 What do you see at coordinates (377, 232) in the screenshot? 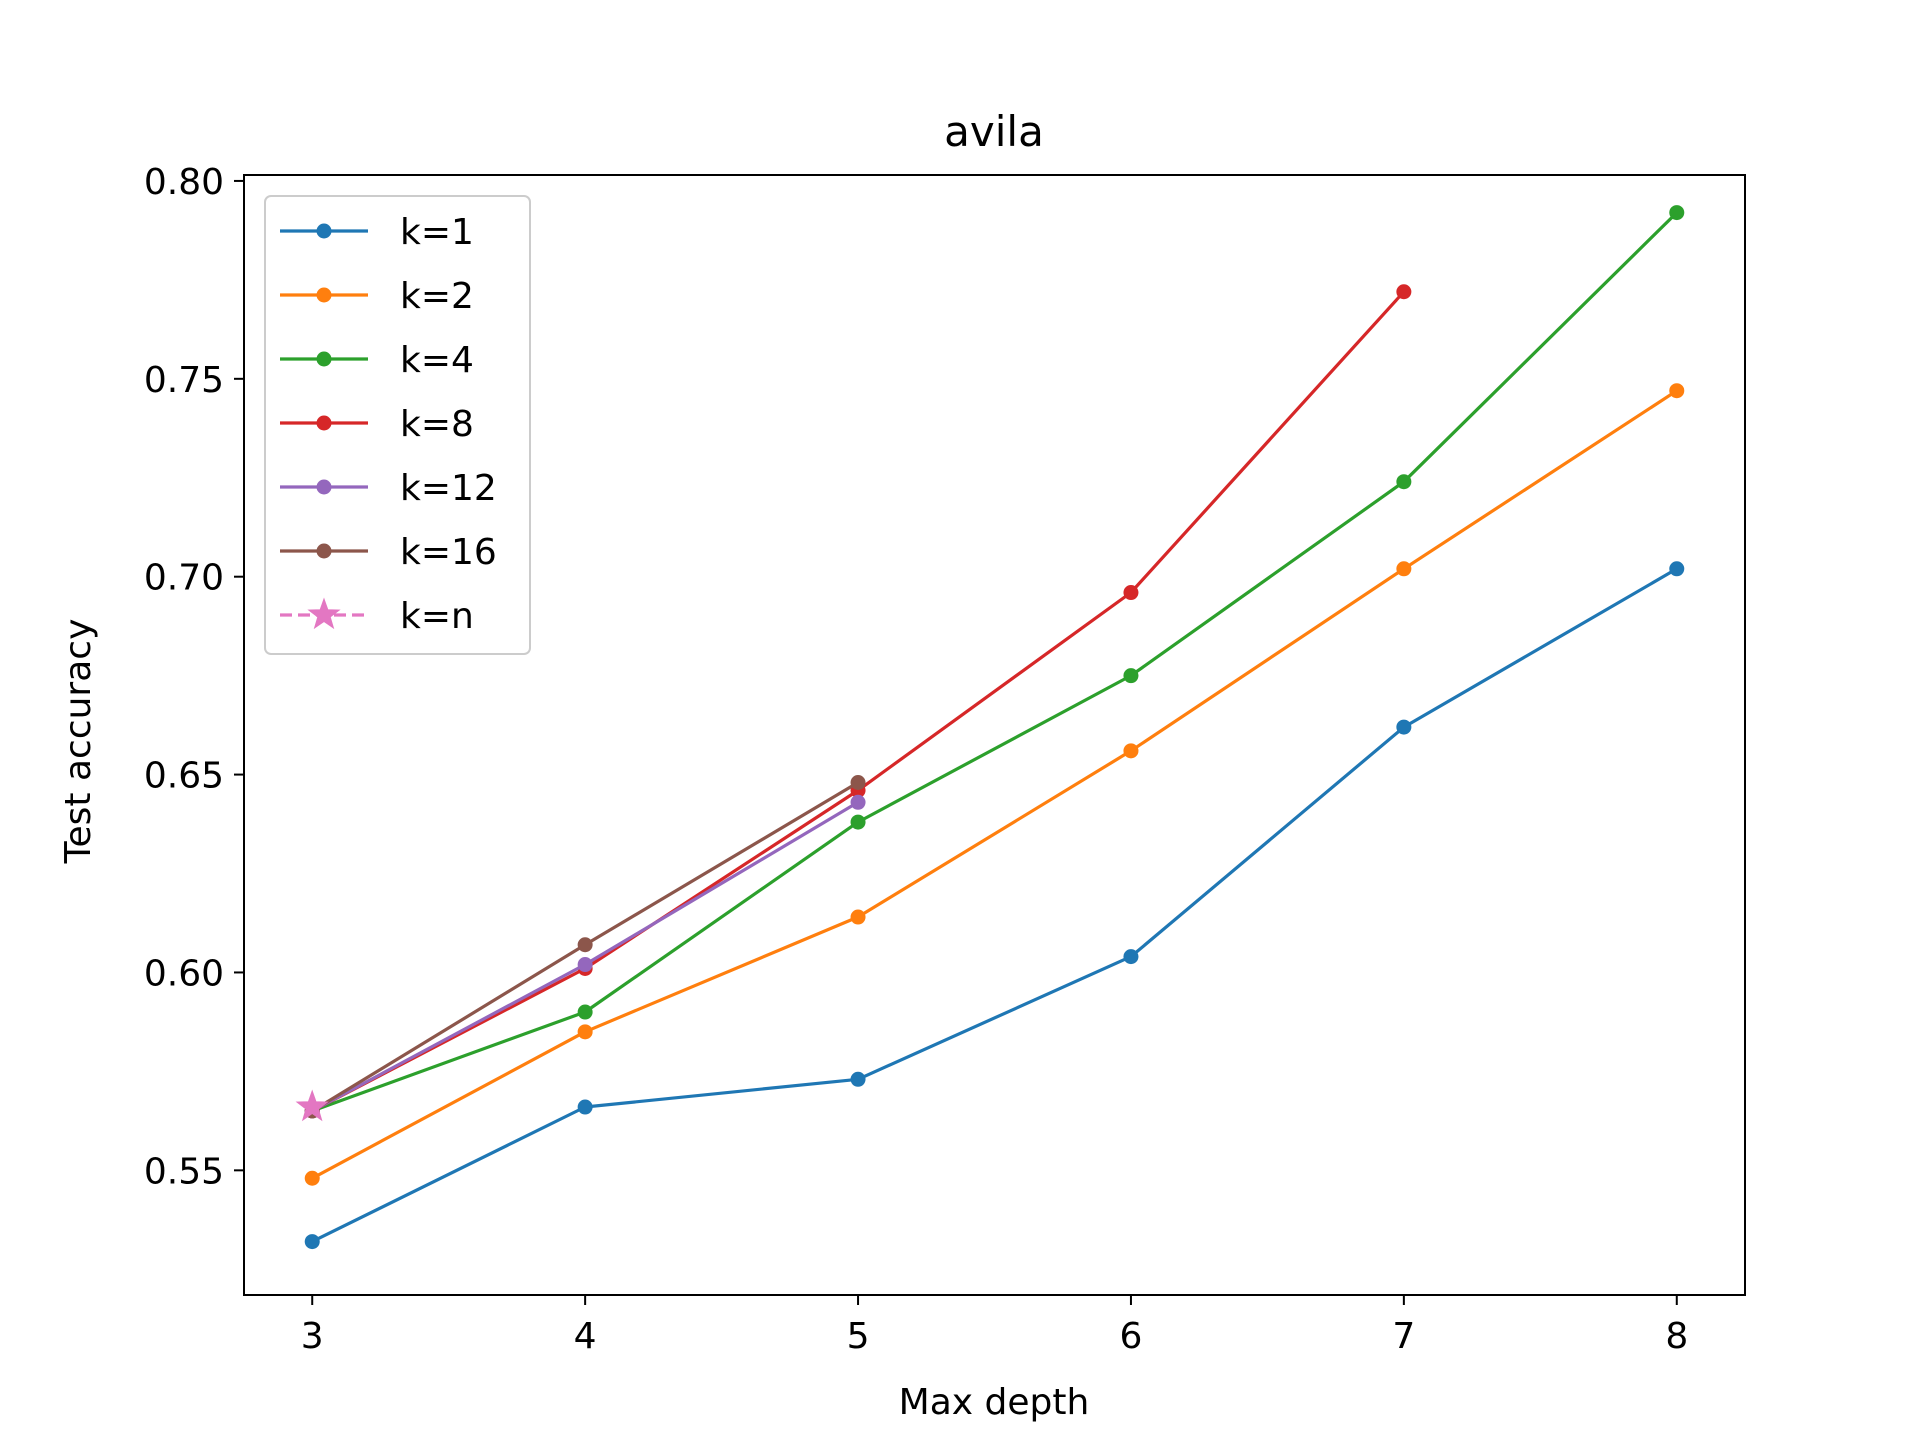
I see `legend-entry: k=1` at bounding box center [377, 232].